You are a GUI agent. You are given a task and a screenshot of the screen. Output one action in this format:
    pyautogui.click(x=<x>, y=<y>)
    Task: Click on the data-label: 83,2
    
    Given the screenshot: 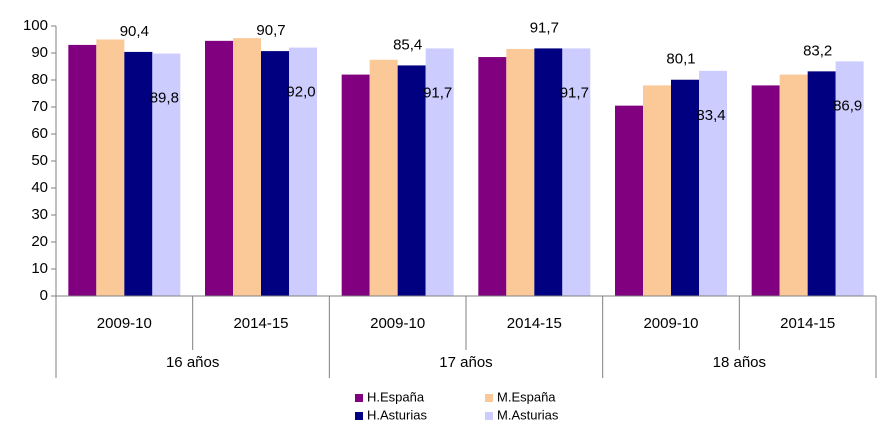 What is the action you would take?
    pyautogui.click(x=817, y=50)
    